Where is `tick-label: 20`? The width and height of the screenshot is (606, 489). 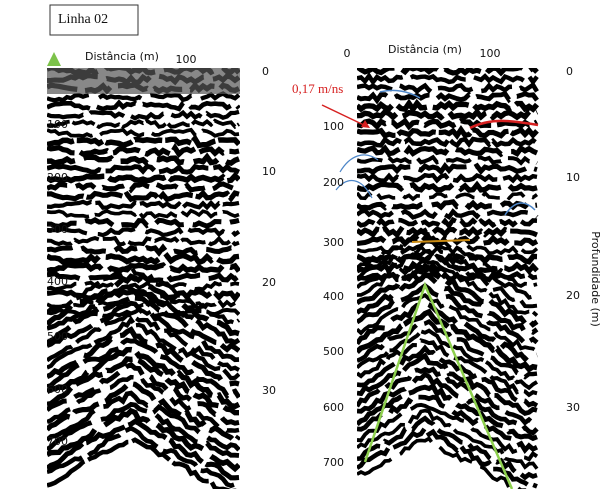
tick-label: 20 is located at coordinates (573, 295).